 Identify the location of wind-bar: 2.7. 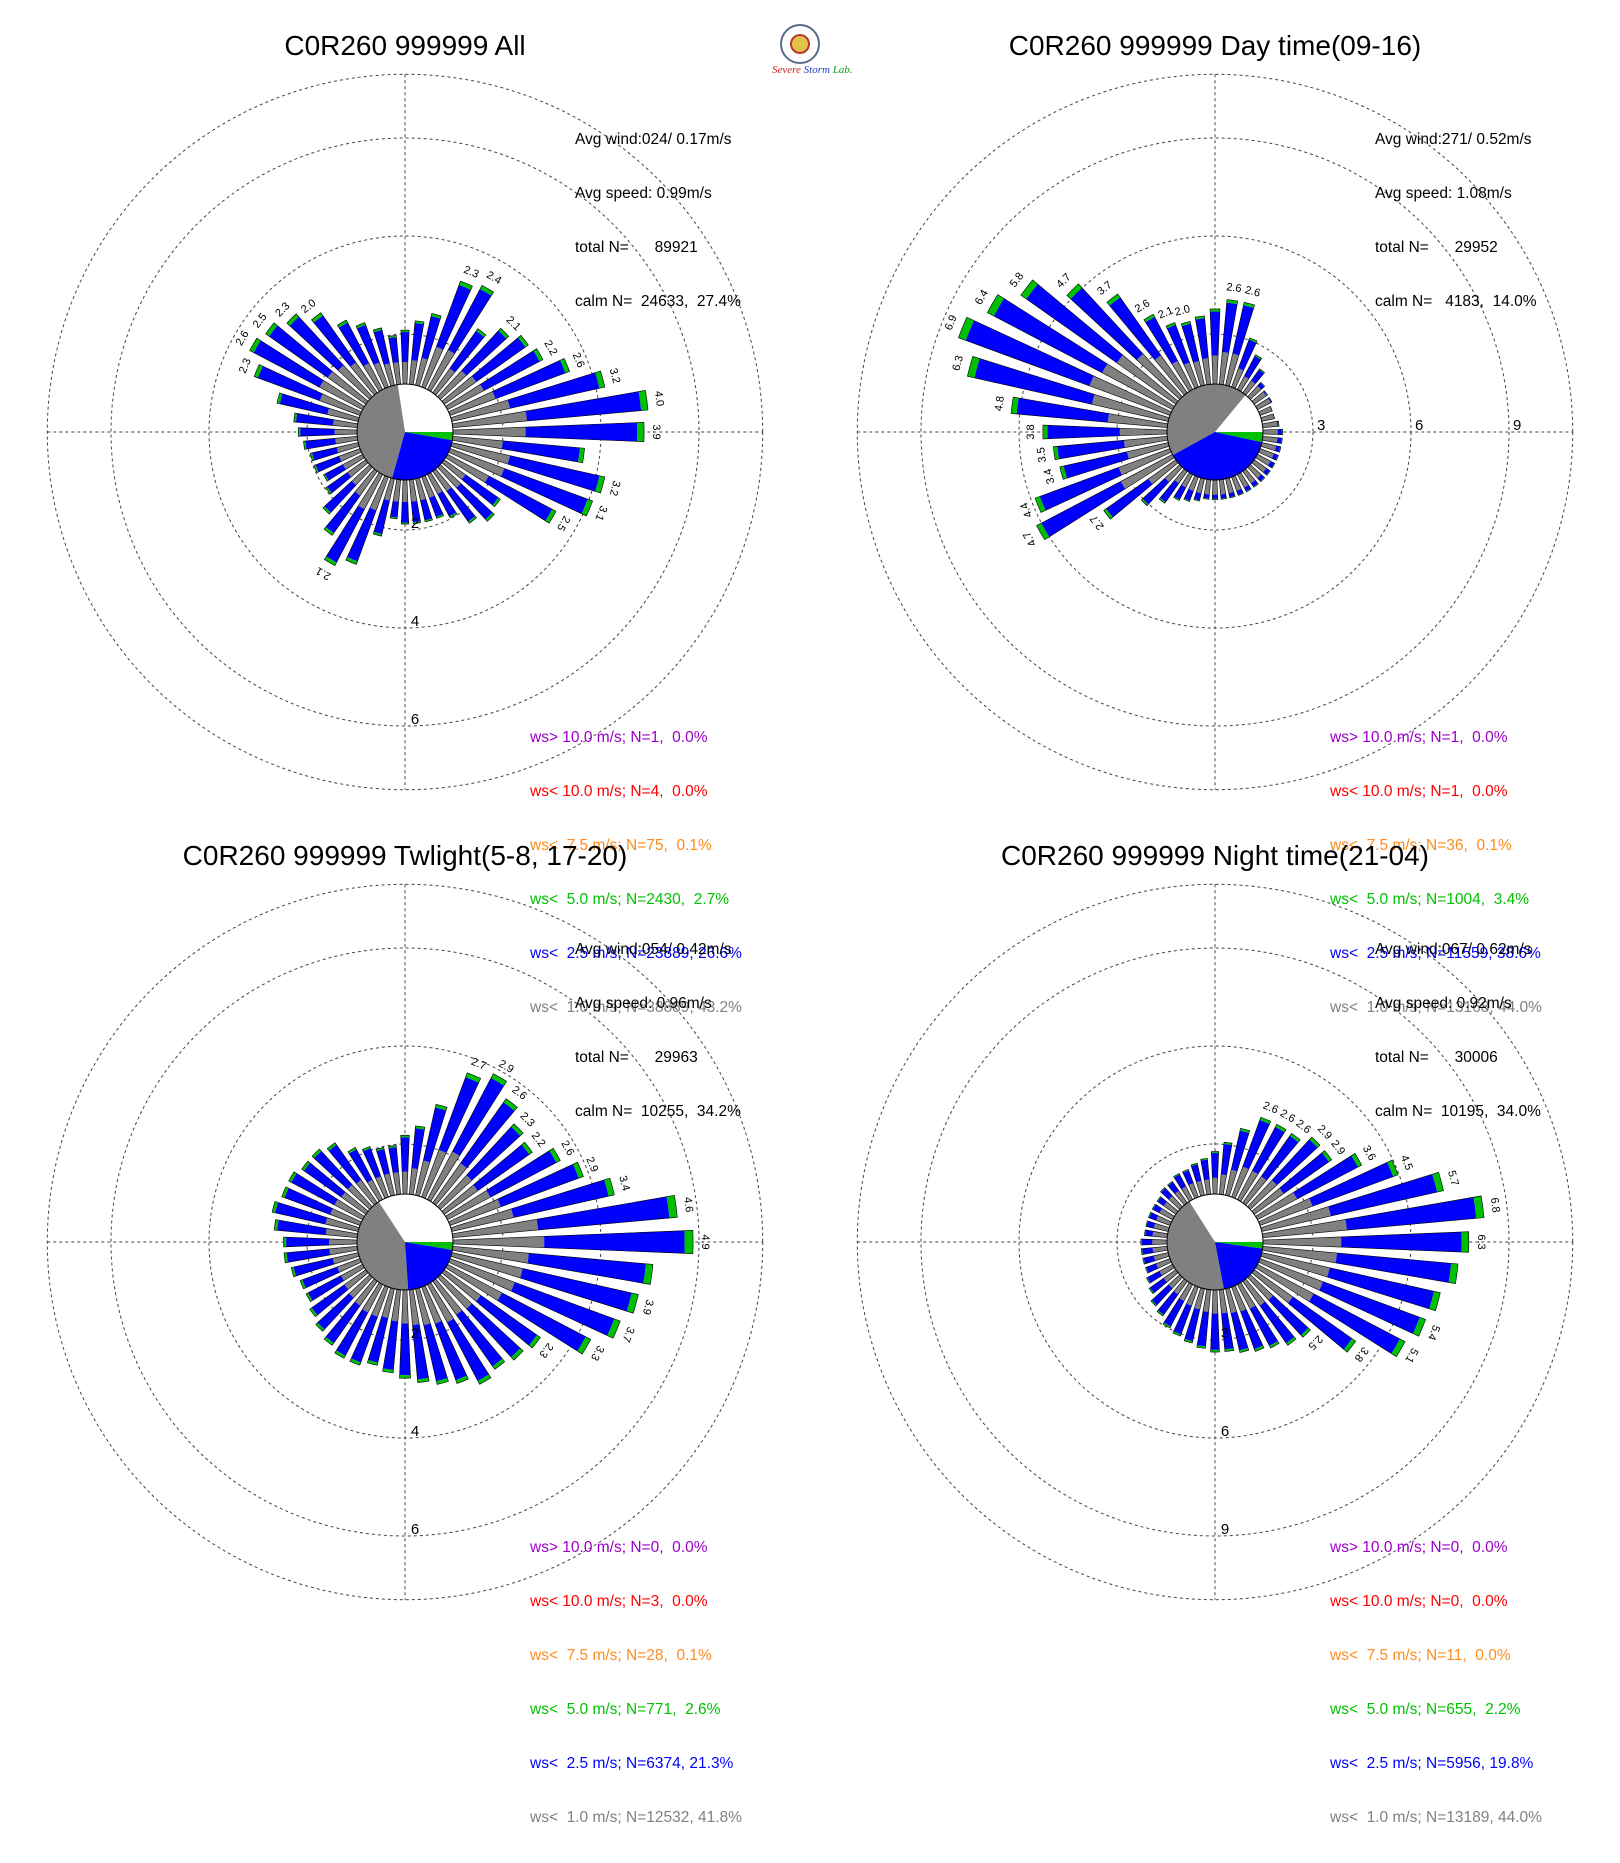
(454, 1127).